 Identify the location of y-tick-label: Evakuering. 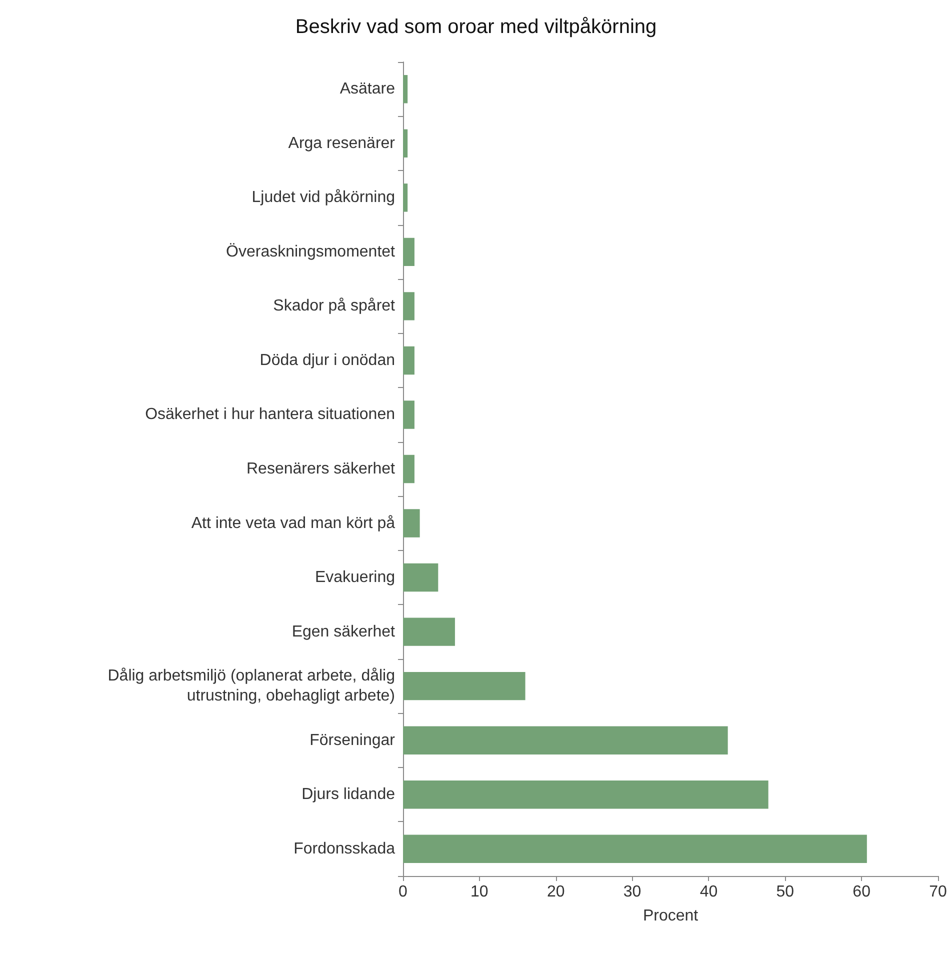
(354, 577).